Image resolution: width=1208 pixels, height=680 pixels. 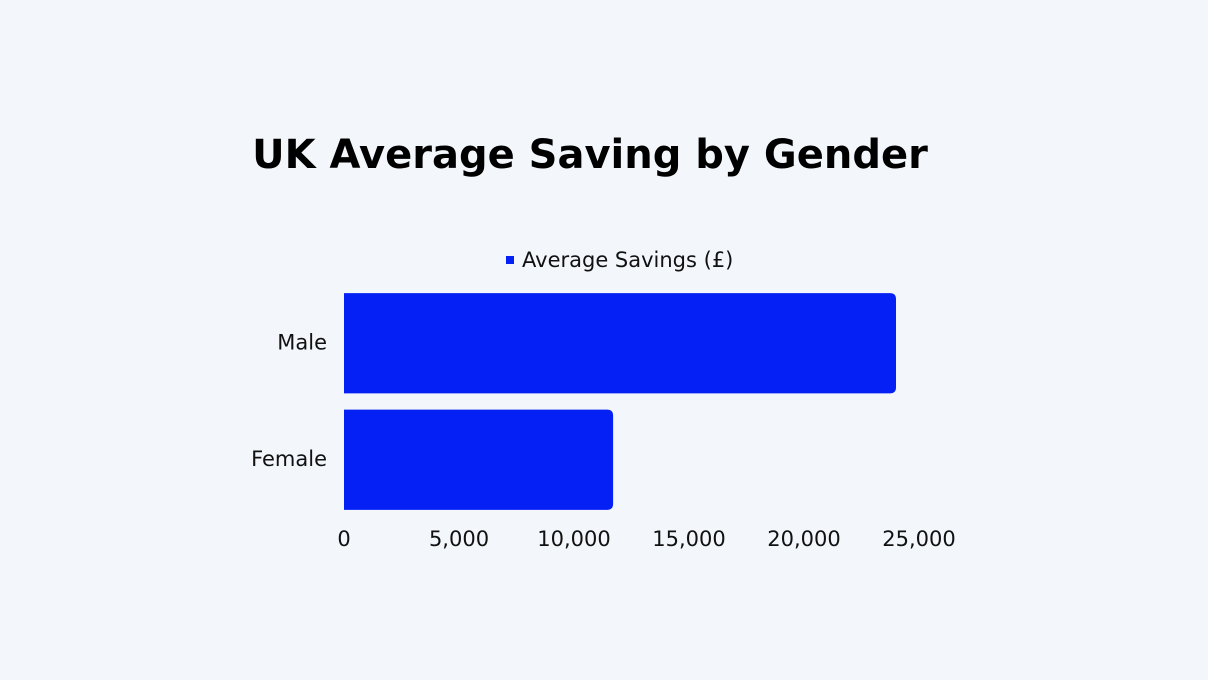 I want to click on legend-swatch, so click(x=510, y=260).